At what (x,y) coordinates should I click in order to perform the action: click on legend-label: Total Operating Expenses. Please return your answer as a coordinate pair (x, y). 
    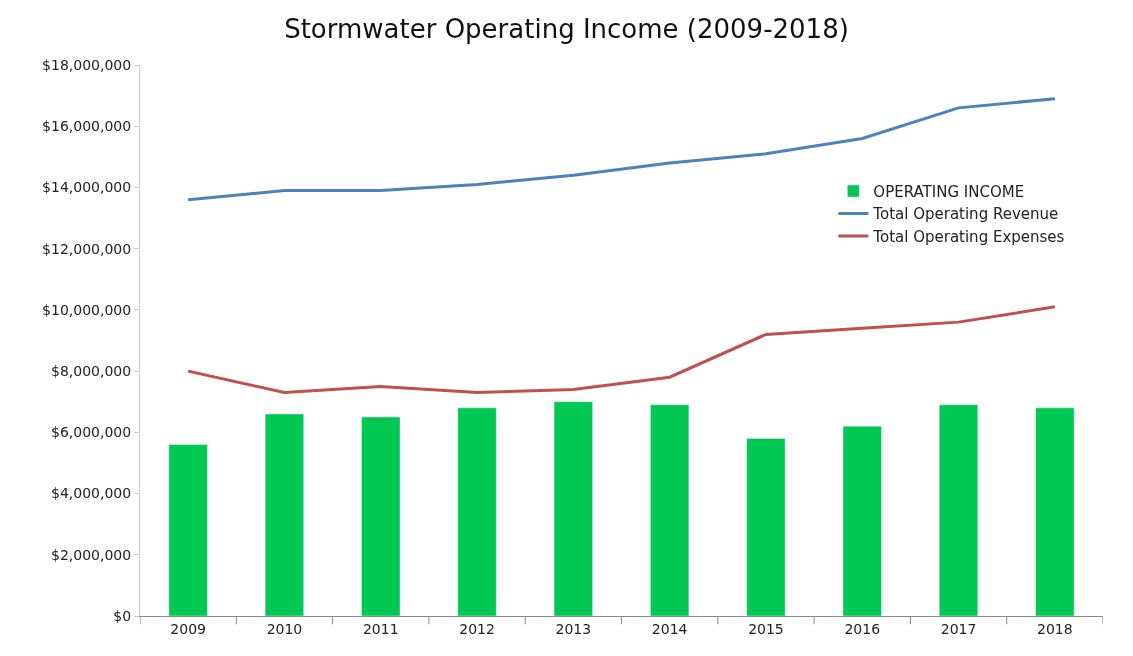
    Looking at the image, I should click on (968, 236).